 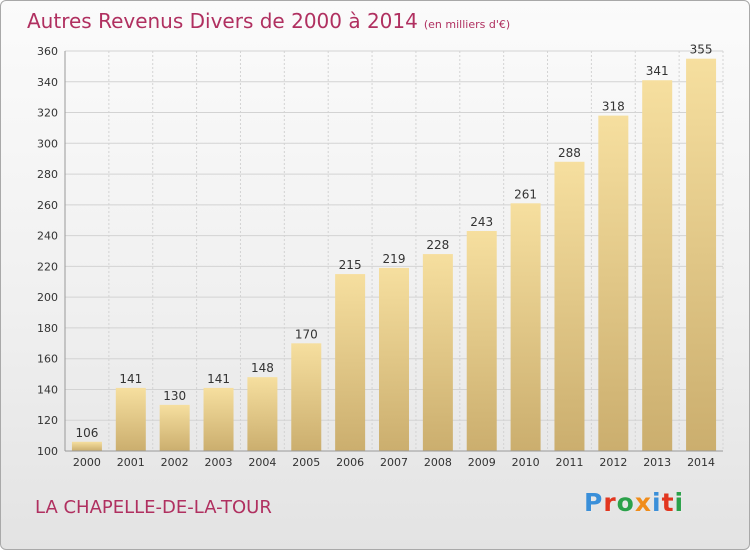 What do you see at coordinates (569, 153) in the screenshot?
I see `data-label: 288` at bounding box center [569, 153].